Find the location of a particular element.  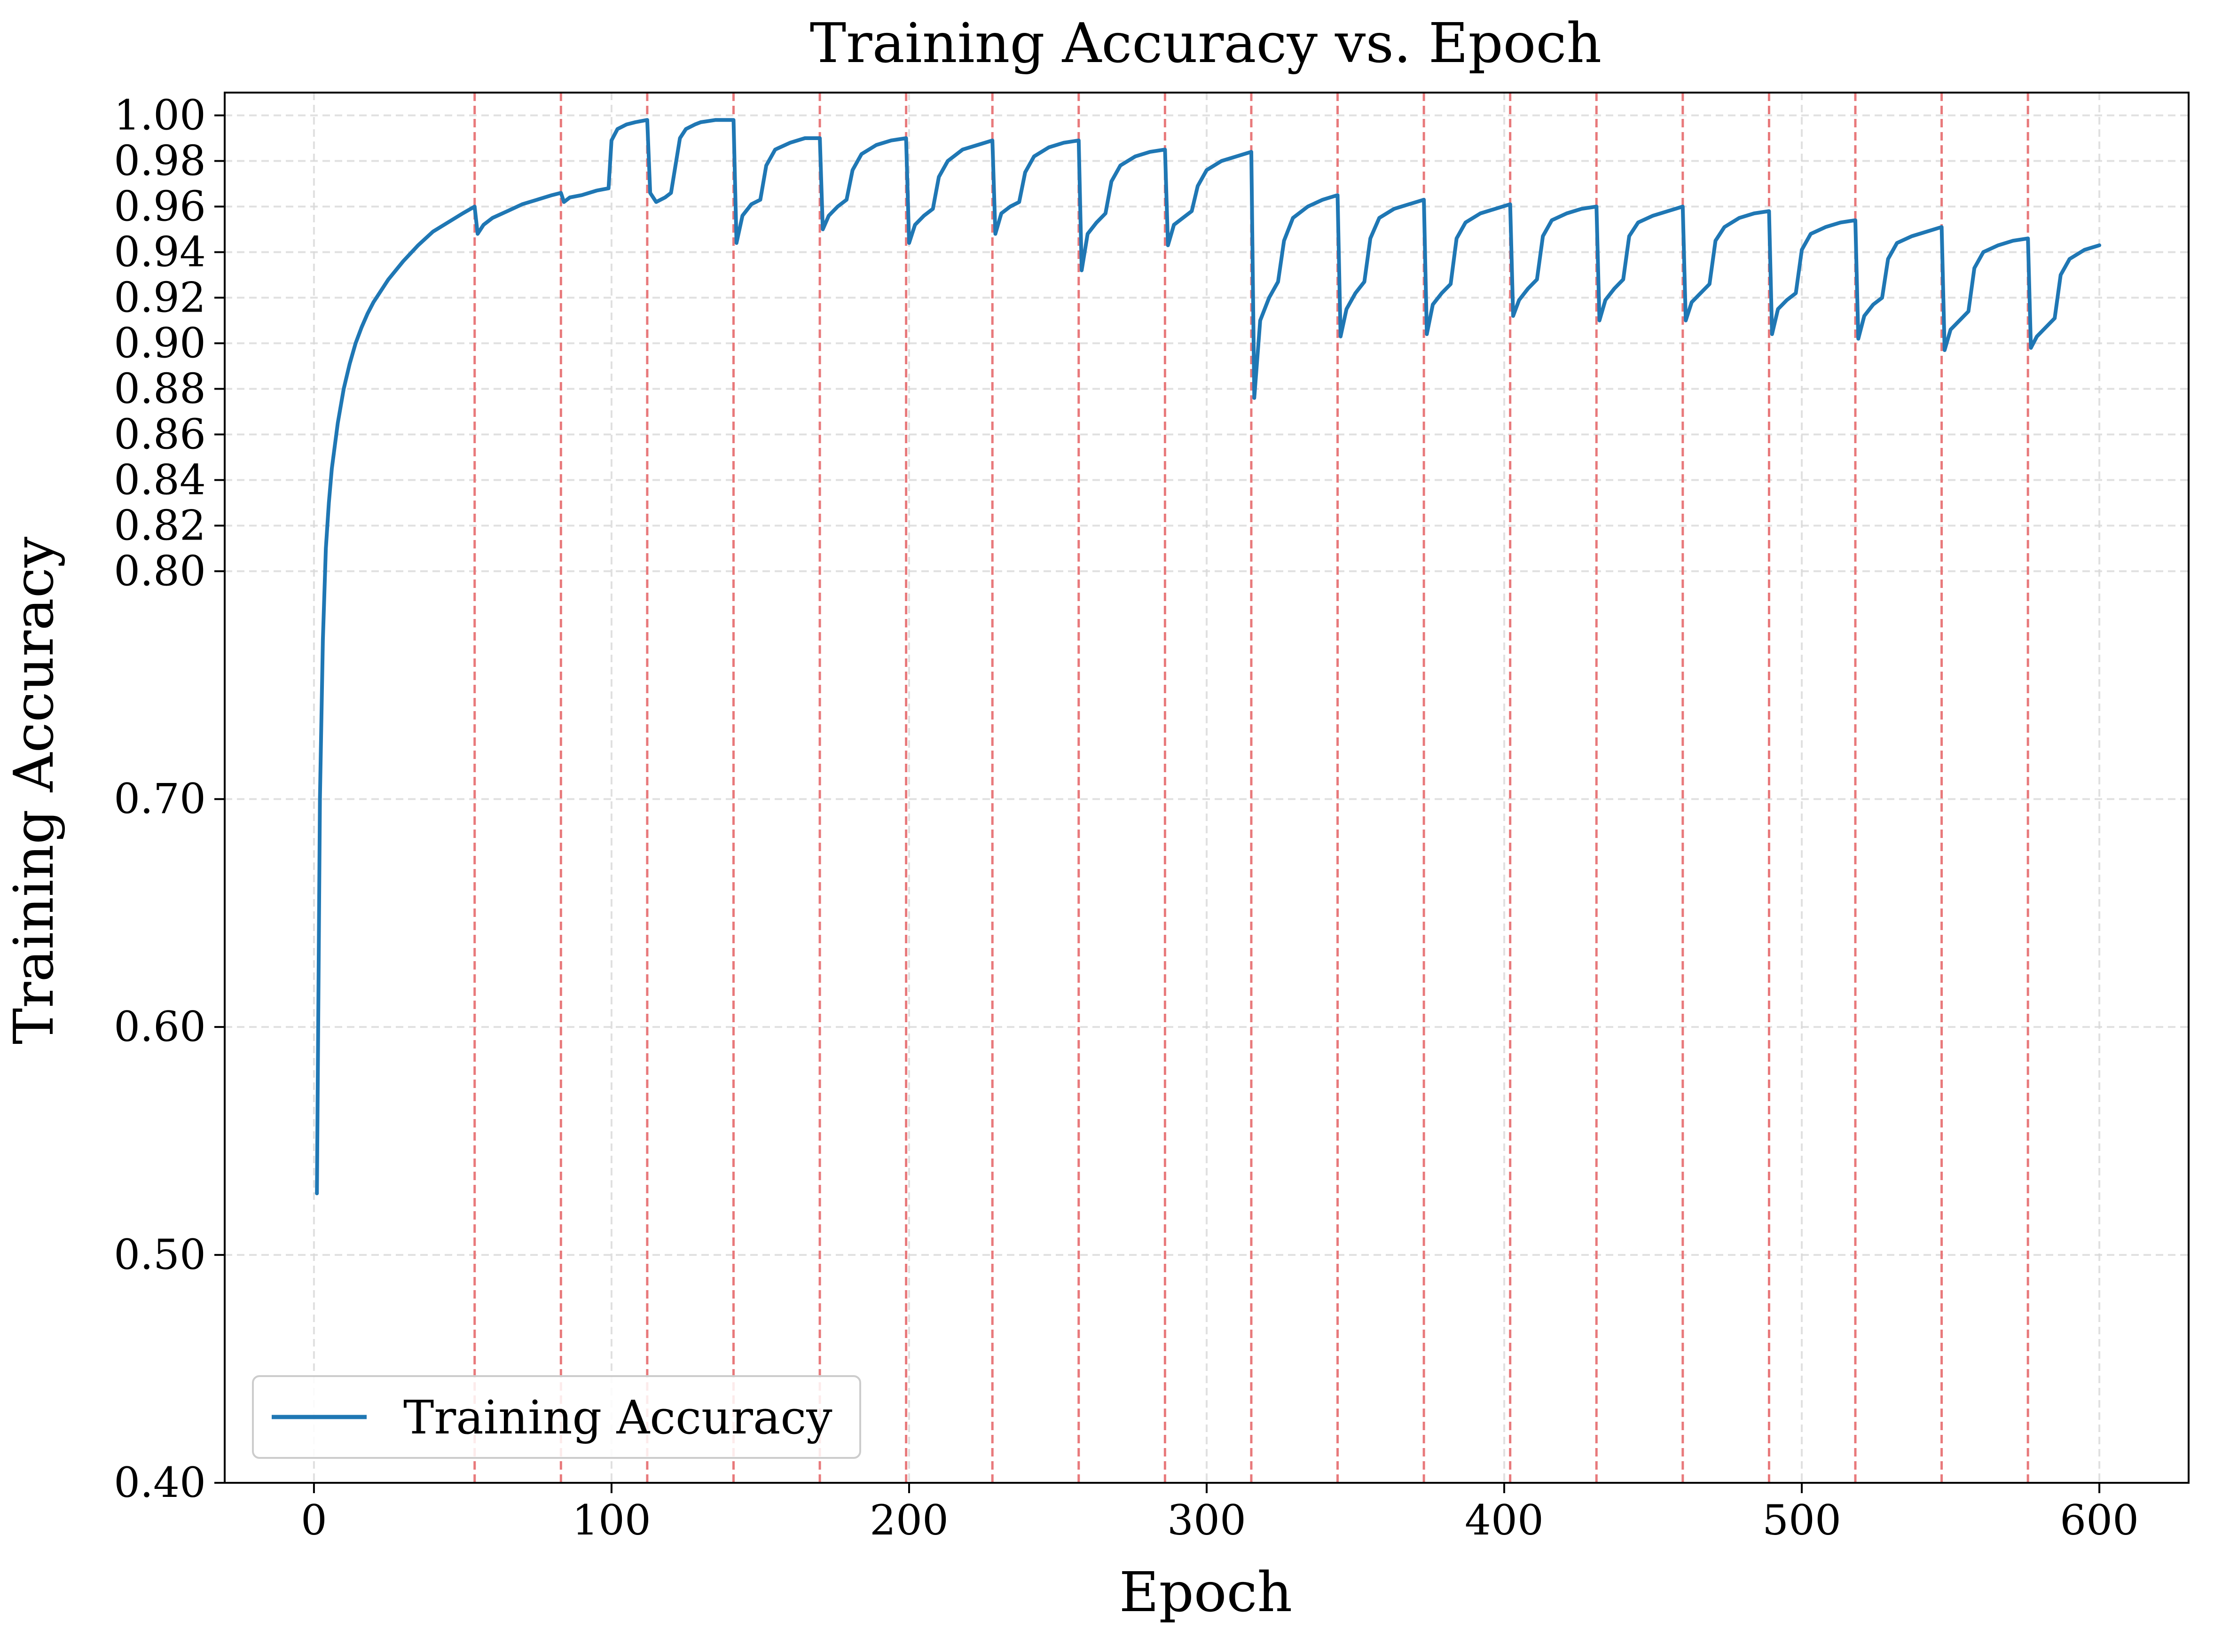

x-axis-ticks: 0 100 200 300 400 500 600 is located at coordinates (1220, 1513).